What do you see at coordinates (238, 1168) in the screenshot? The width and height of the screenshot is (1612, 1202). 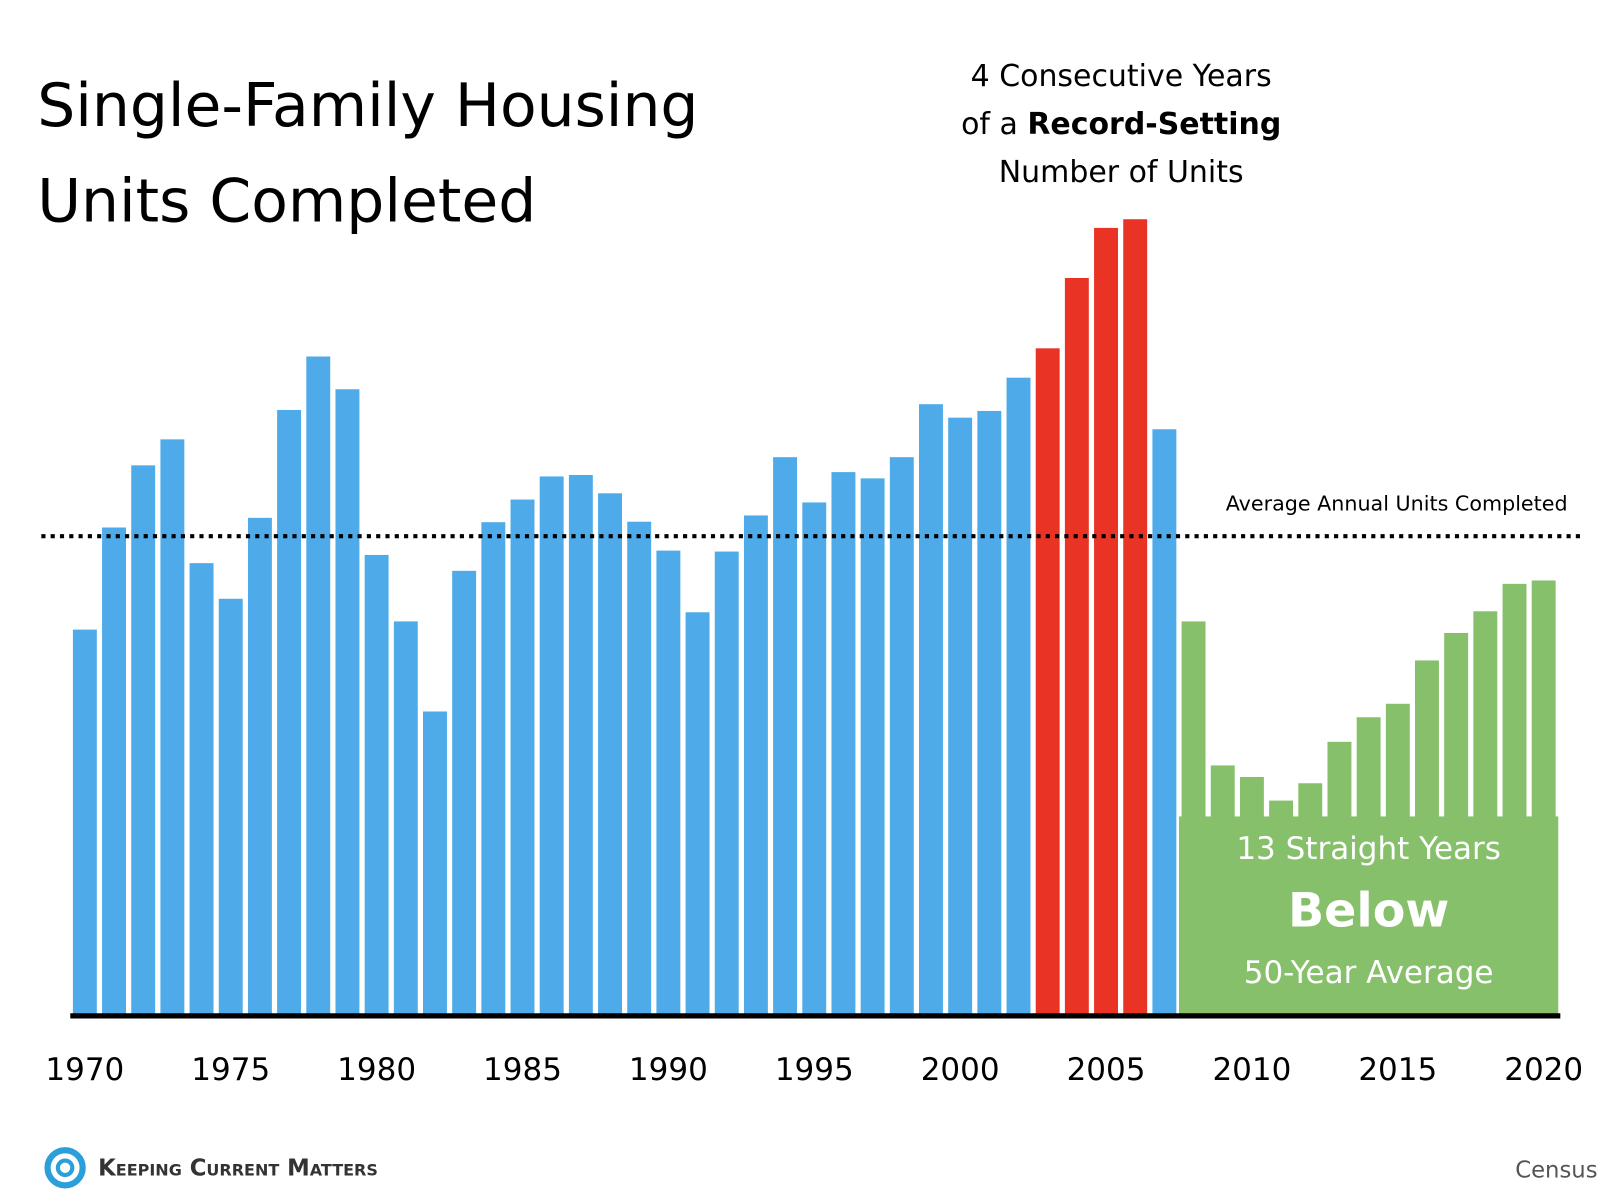 I see `logo-text: Keeping Current Matters` at bounding box center [238, 1168].